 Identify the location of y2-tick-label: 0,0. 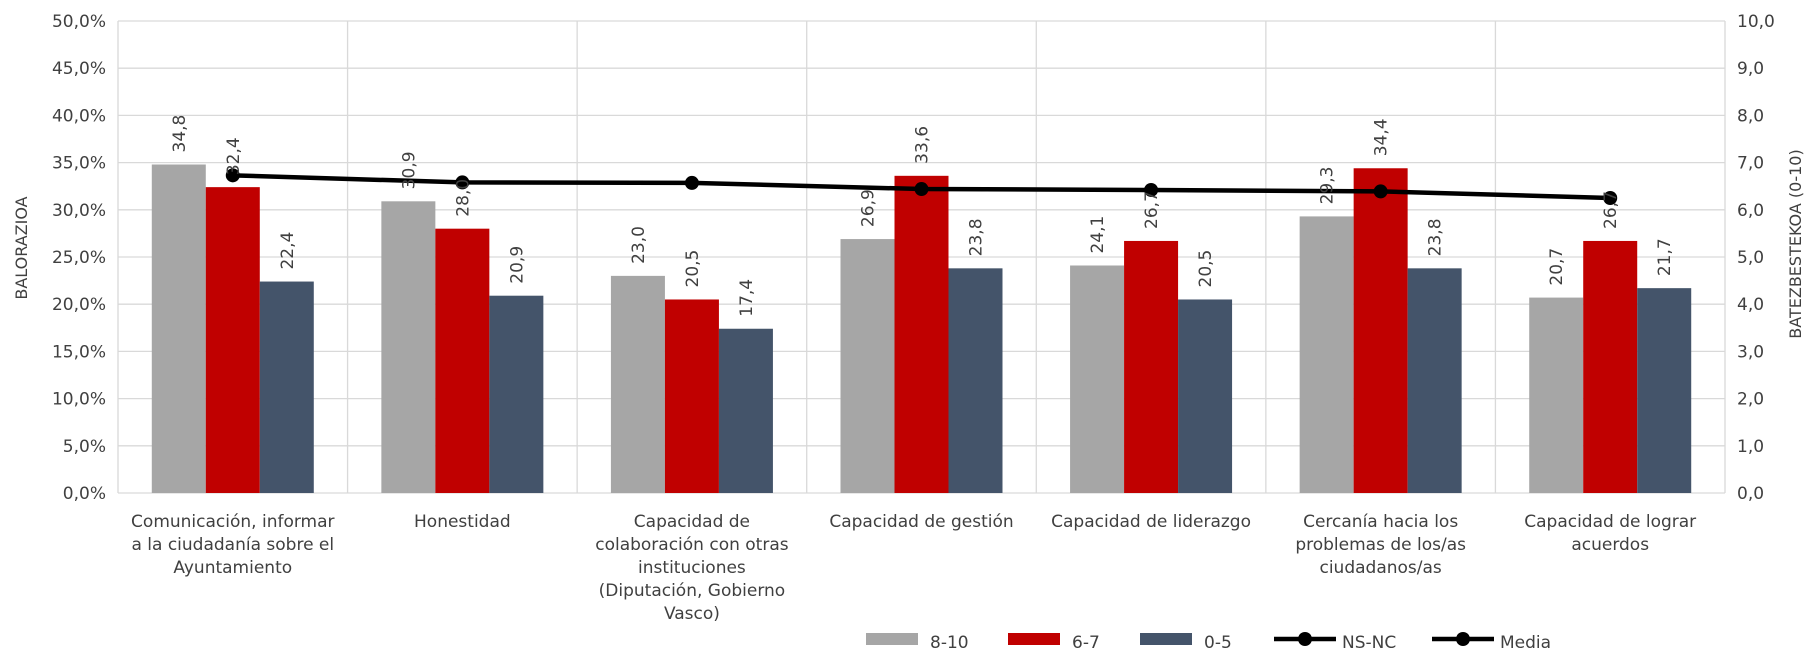
(1750, 494).